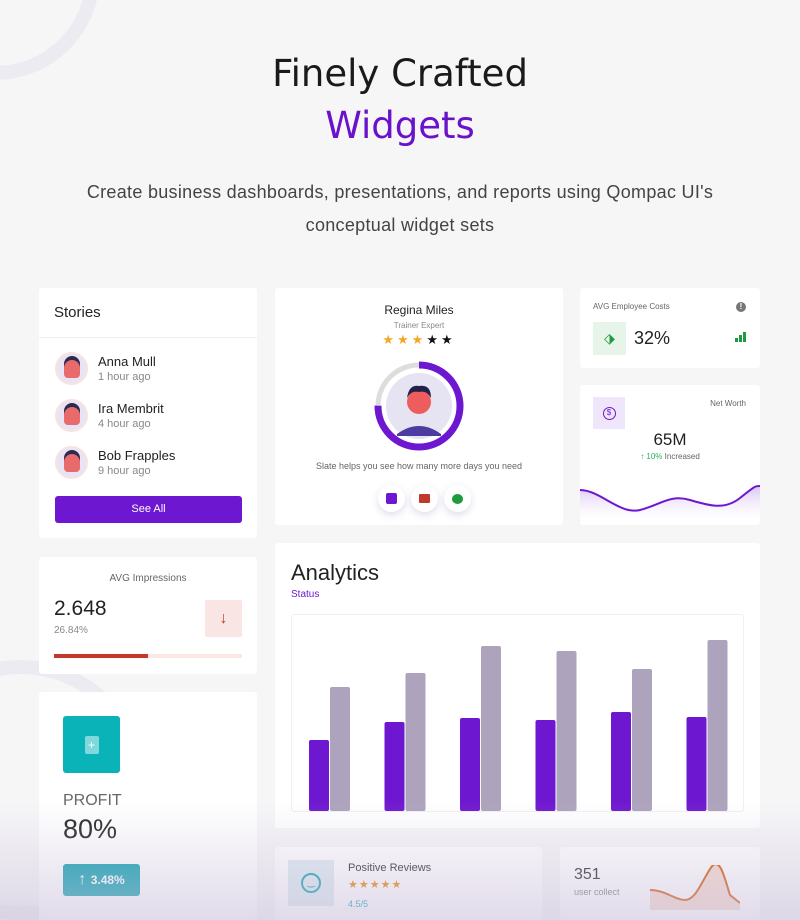 Image resolution: width=800 pixels, height=920 pixels. Describe the element at coordinates (71, 630) in the screenshot. I see `impressions-percent: 26.84%` at that location.